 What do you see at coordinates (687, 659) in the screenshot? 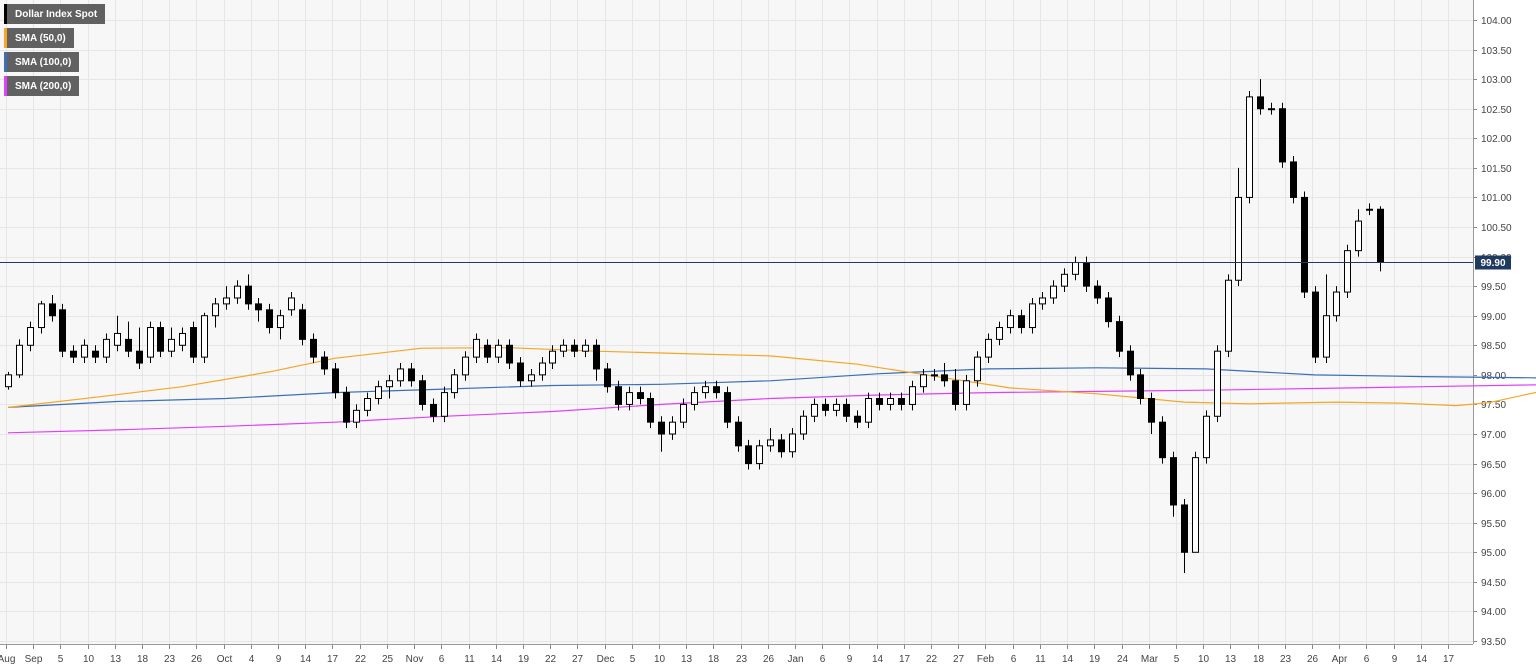
I see `x-tick-label: 13` at bounding box center [687, 659].